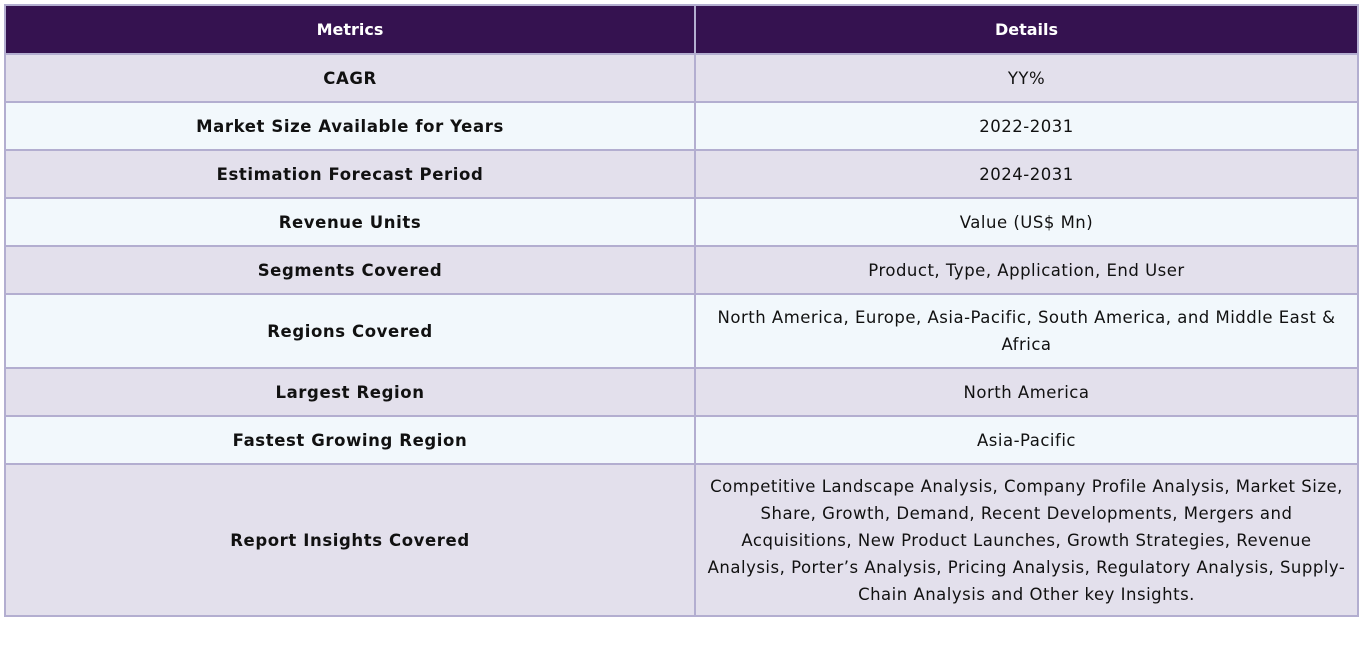 The image size is (1362, 646). What do you see at coordinates (350, 222) in the screenshot?
I see `metric-cell: Revenue Units` at bounding box center [350, 222].